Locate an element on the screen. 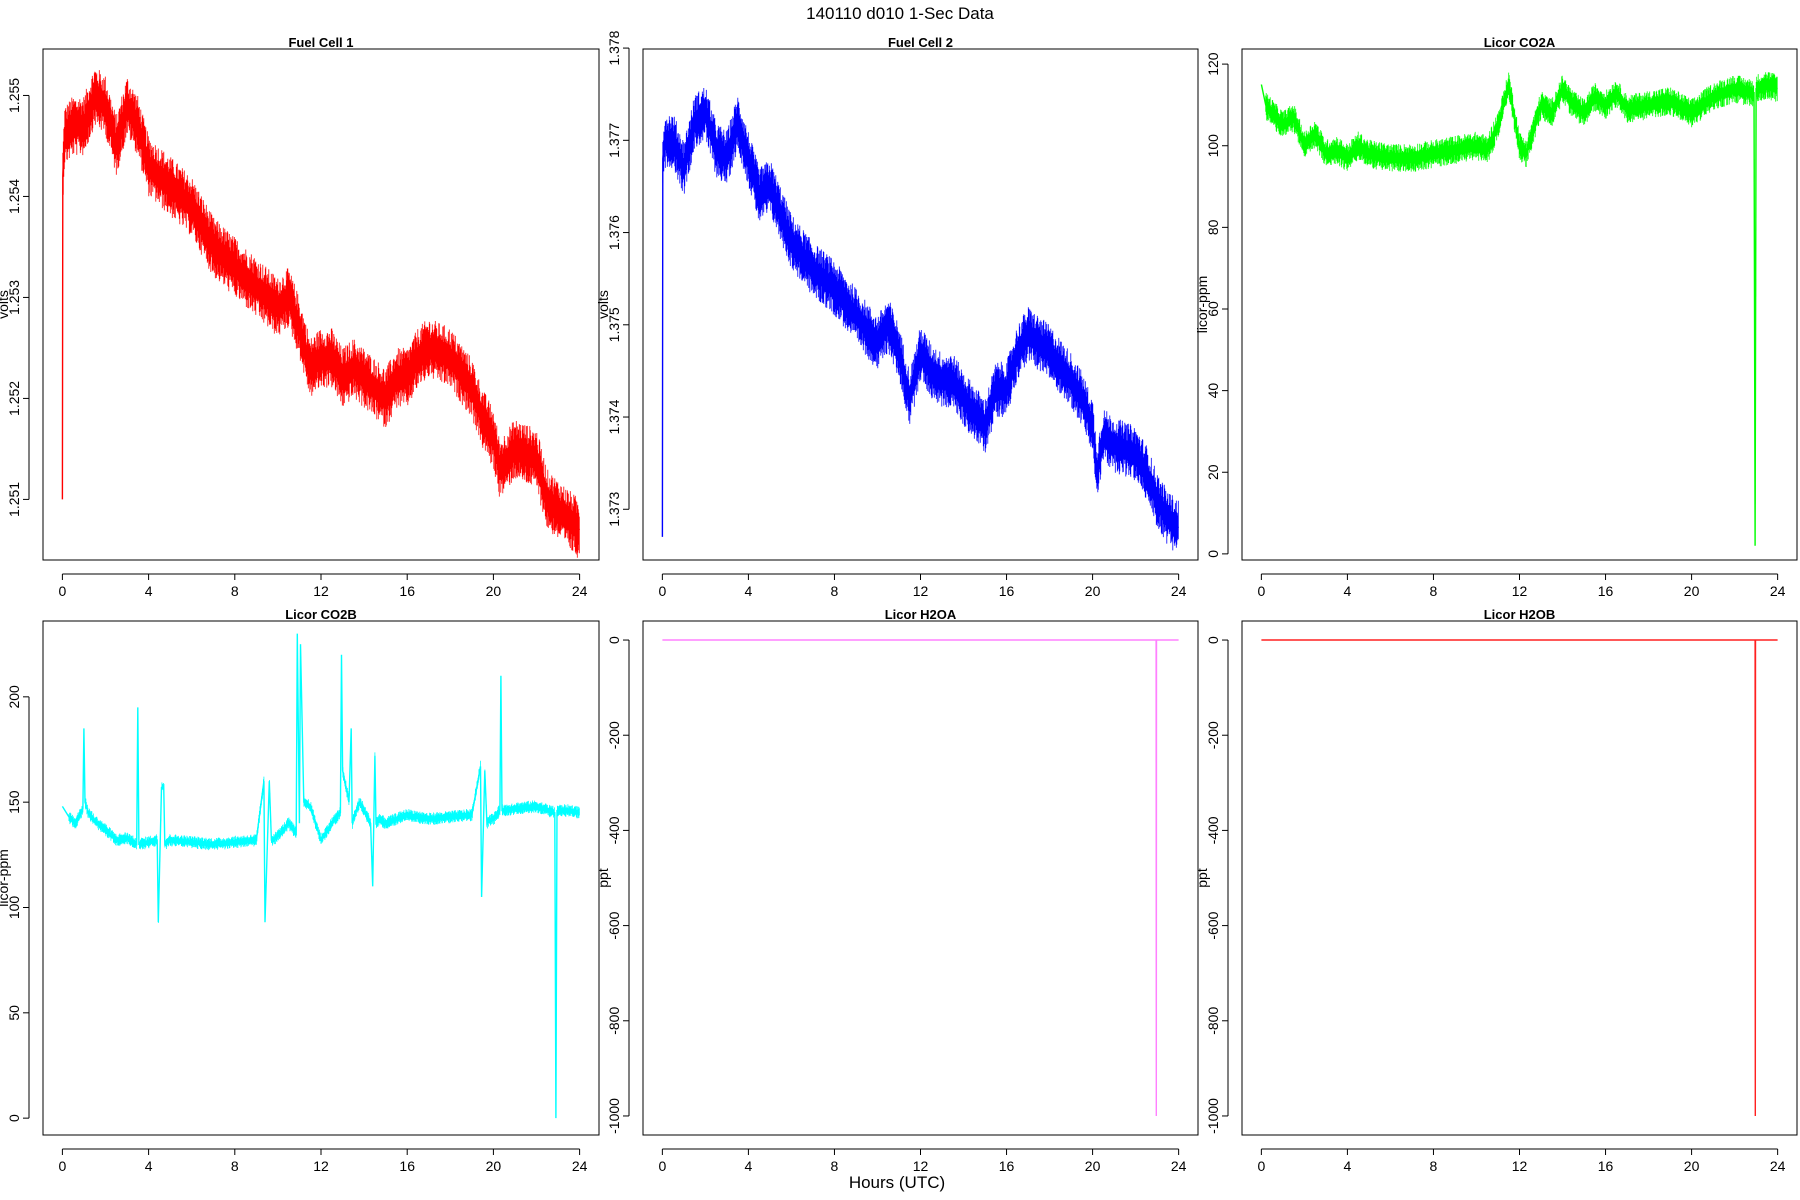 The height and width of the screenshot is (1200, 1800). y-axis: 0 50 100 150 200 licor-ppm is located at coordinates (15, 903).